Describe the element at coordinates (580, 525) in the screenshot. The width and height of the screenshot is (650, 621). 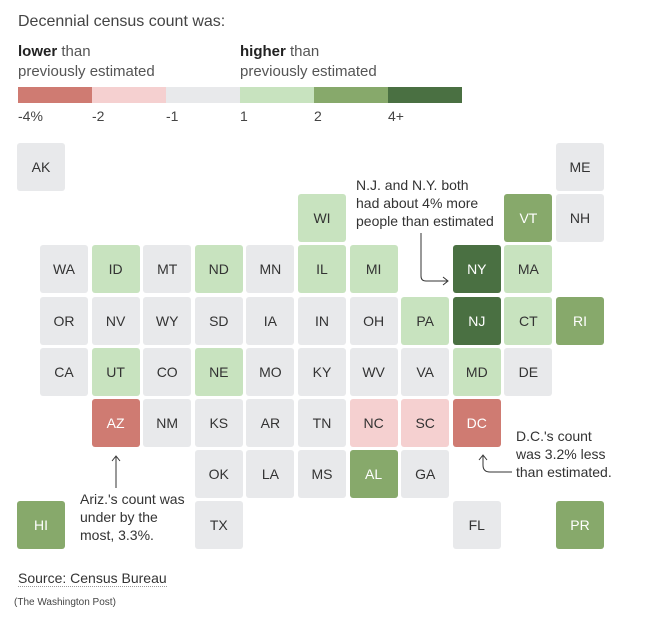
I see `state-tile-pr: PR` at that location.